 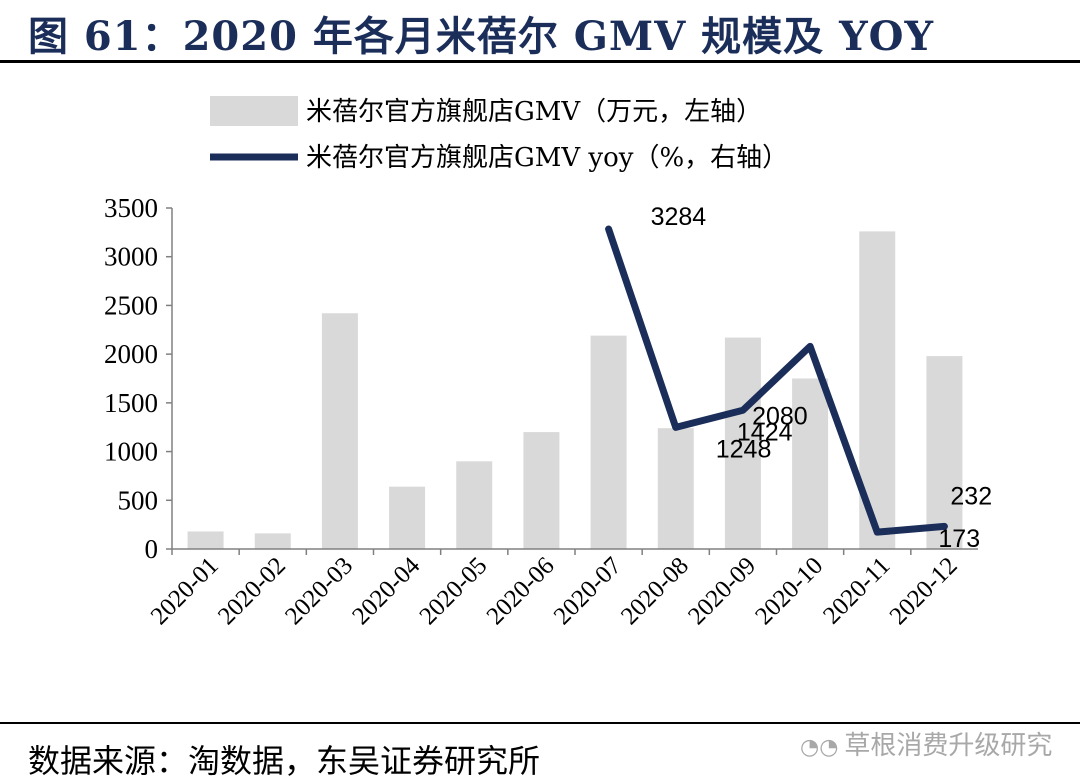 I want to click on x-tick-label-2020-06: 2020-06, so click(x=521, y=591).